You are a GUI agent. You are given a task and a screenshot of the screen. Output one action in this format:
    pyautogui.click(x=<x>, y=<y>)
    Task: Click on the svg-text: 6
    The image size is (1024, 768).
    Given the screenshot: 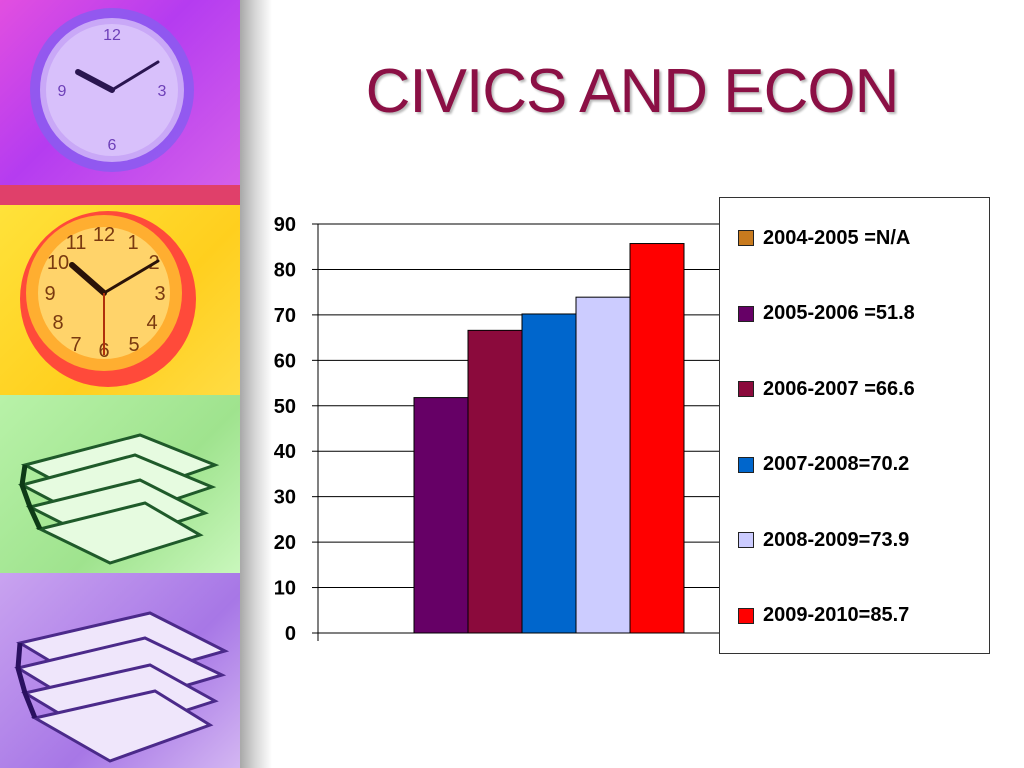 What is the action you would take?
    pyautogui.click(x=112, y=145)
    